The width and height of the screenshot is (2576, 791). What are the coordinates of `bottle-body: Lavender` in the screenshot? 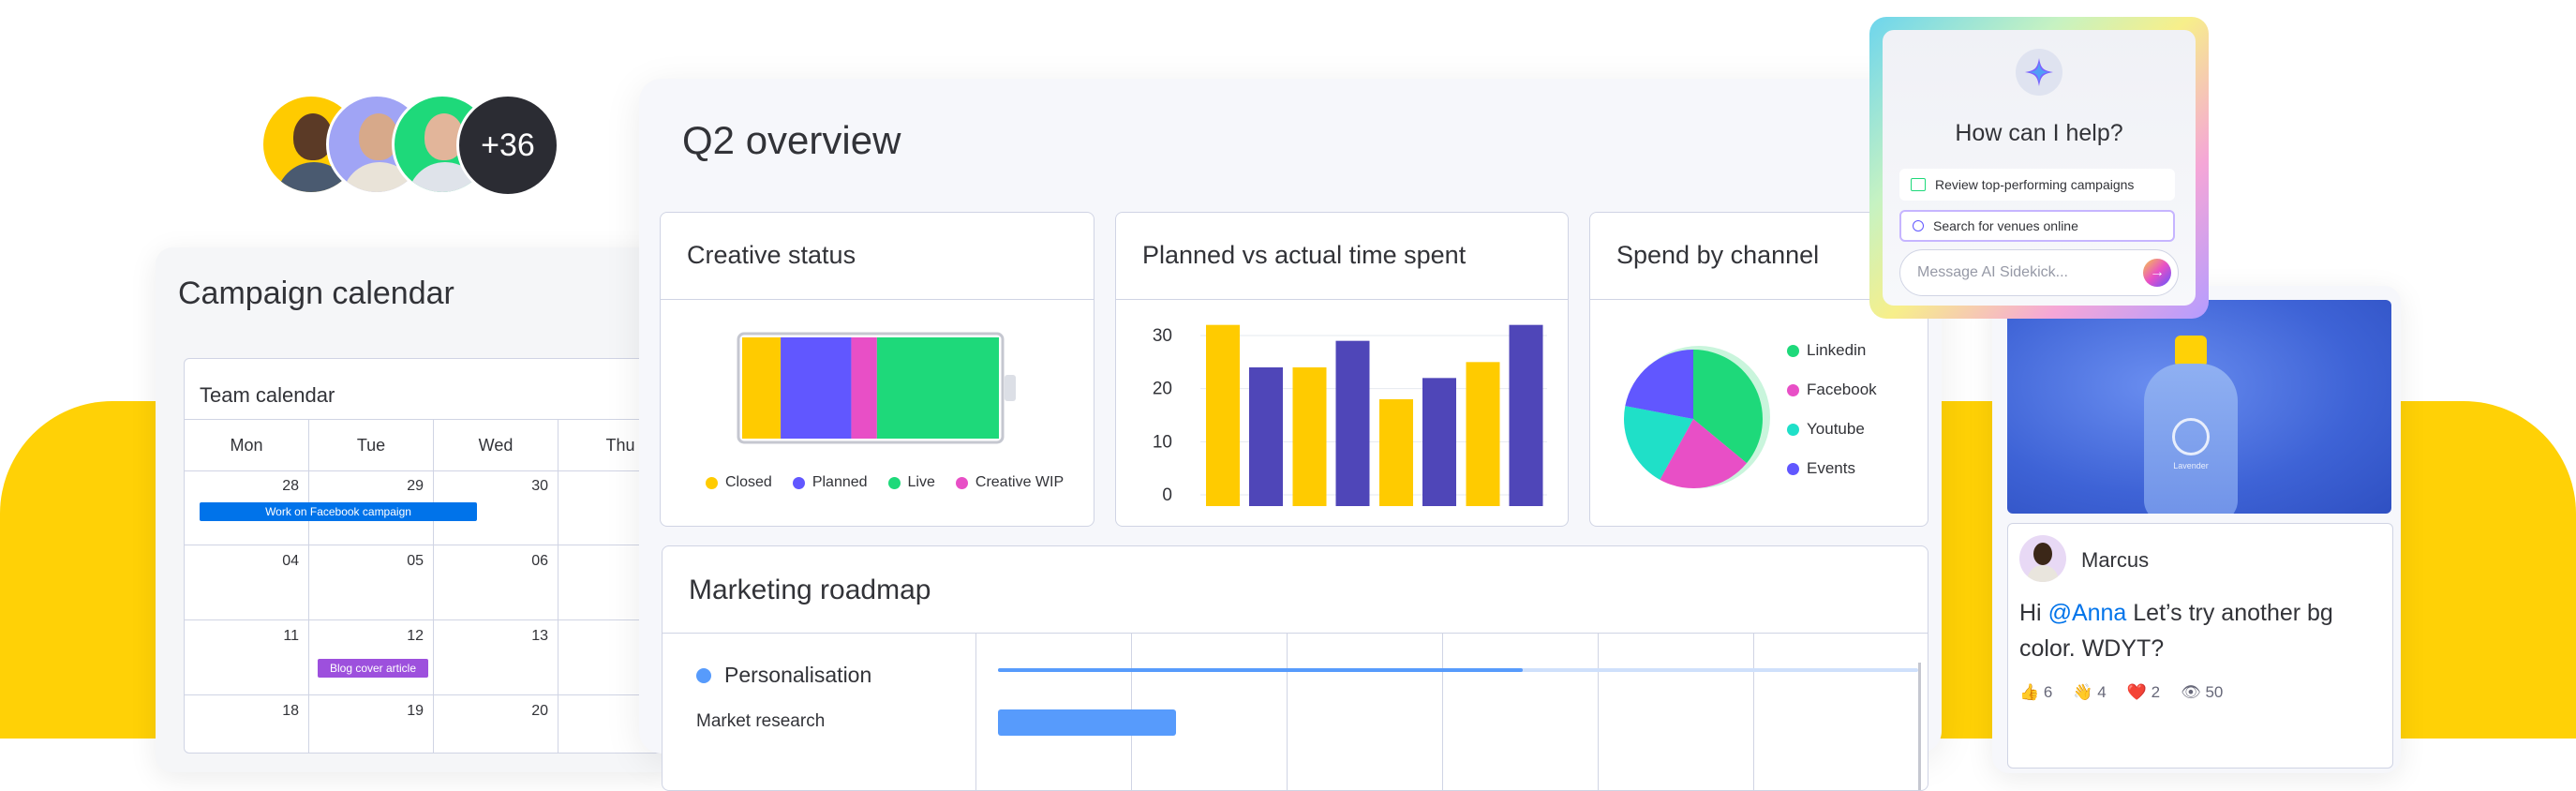 It's located at (2191, 439).